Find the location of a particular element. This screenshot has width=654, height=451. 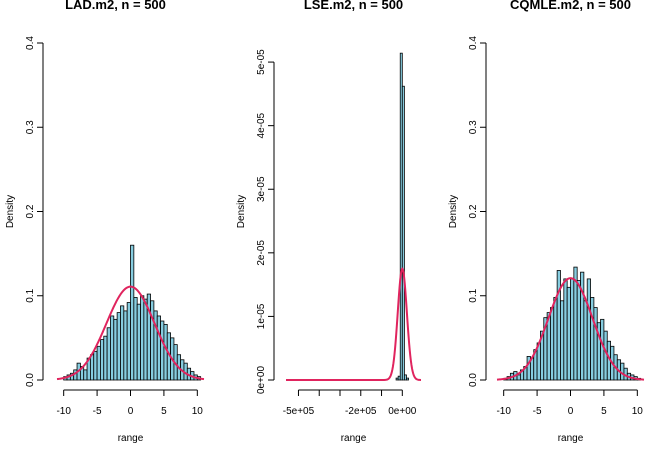

y-tick-label: 2e-05 is located at coordinates (261, 253).